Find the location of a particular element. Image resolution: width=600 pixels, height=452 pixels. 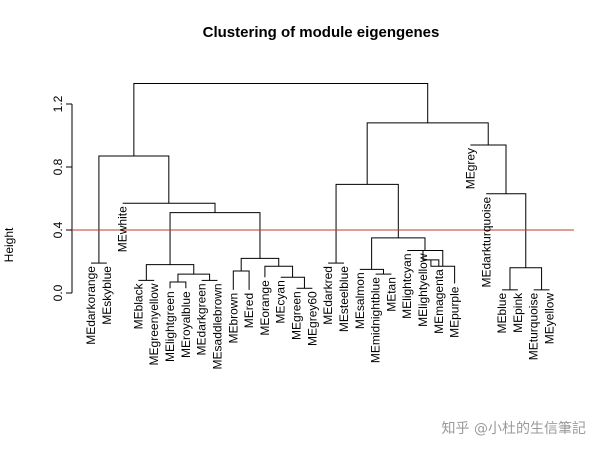

y-axis: 0.0 0.4 0.8 1.2 is located at coordinates (62, 198).